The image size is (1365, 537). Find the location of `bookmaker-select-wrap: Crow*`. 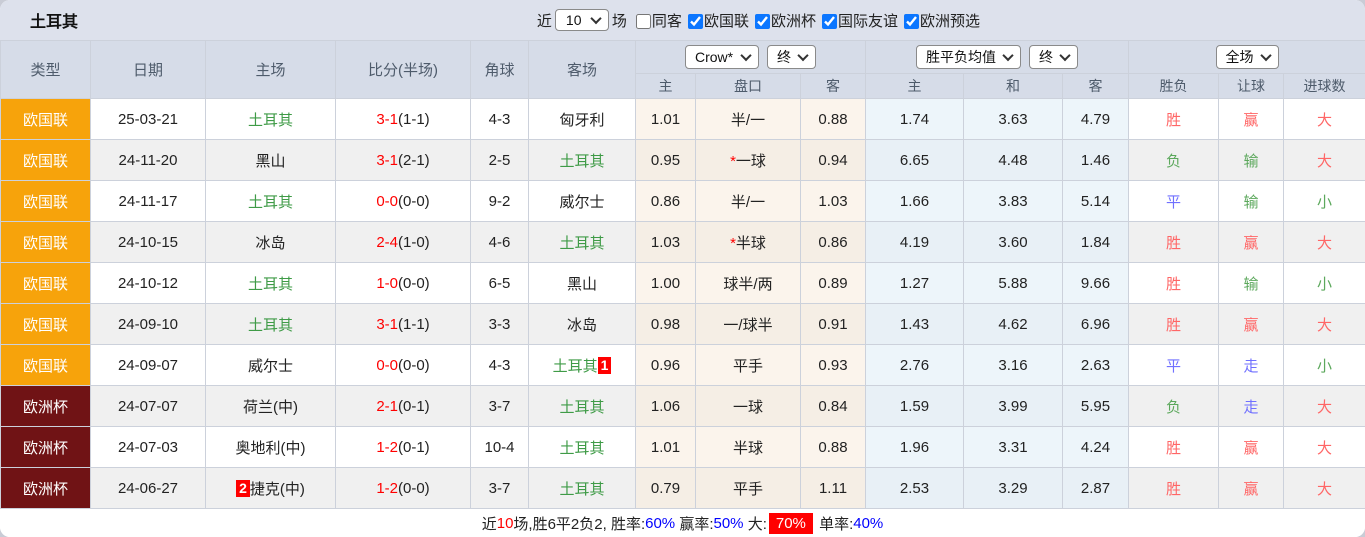

bookmaker-select-wrap: Crow* is located at coordinates (722, 57).